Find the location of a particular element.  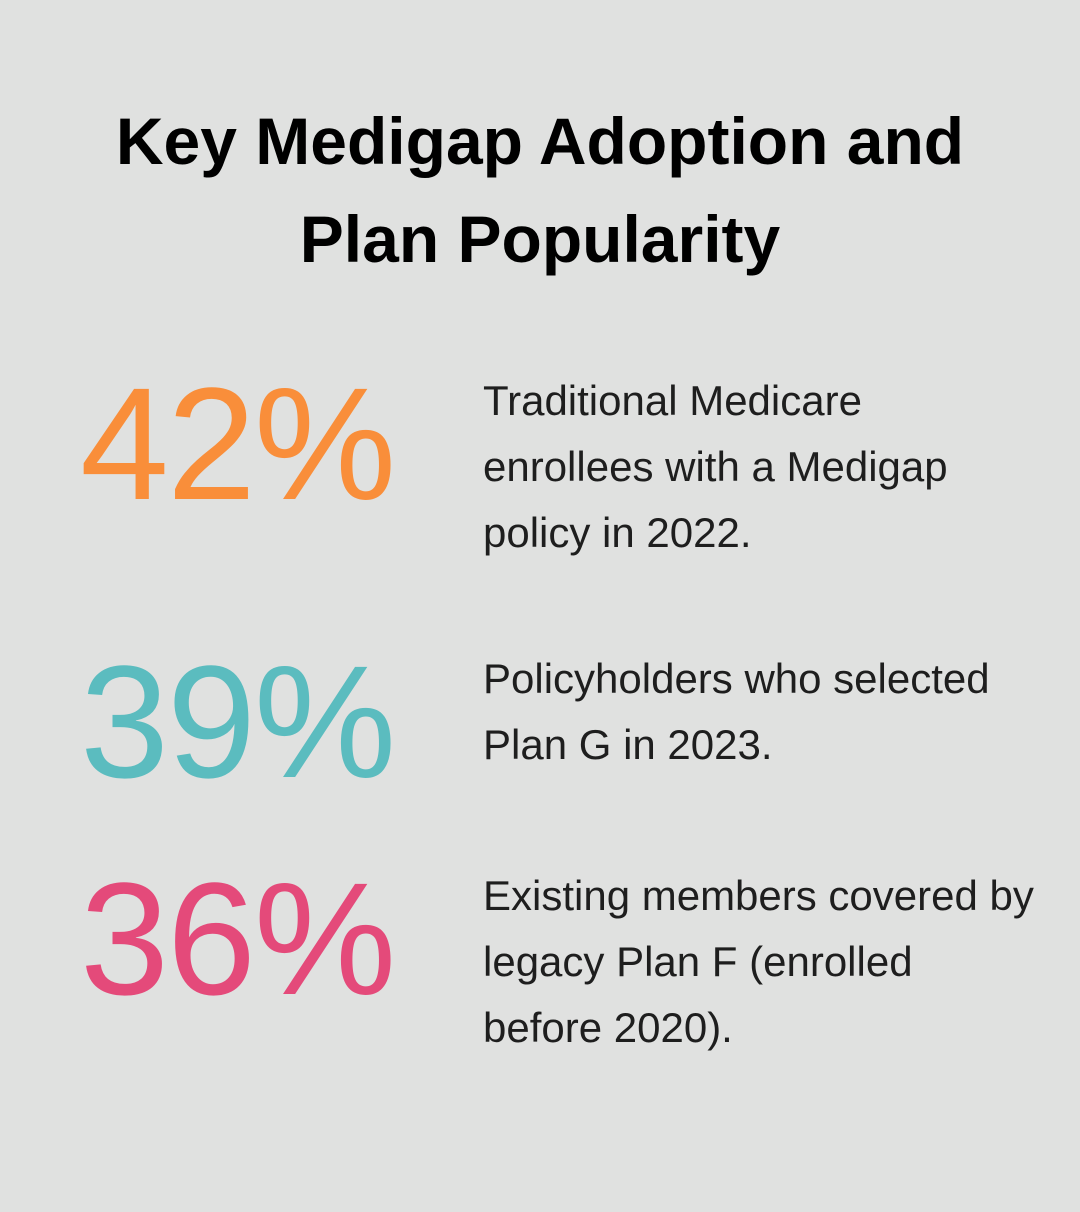

title: Key Medigap Adoption and Plan Popularity is located at coordinates (540, 190).